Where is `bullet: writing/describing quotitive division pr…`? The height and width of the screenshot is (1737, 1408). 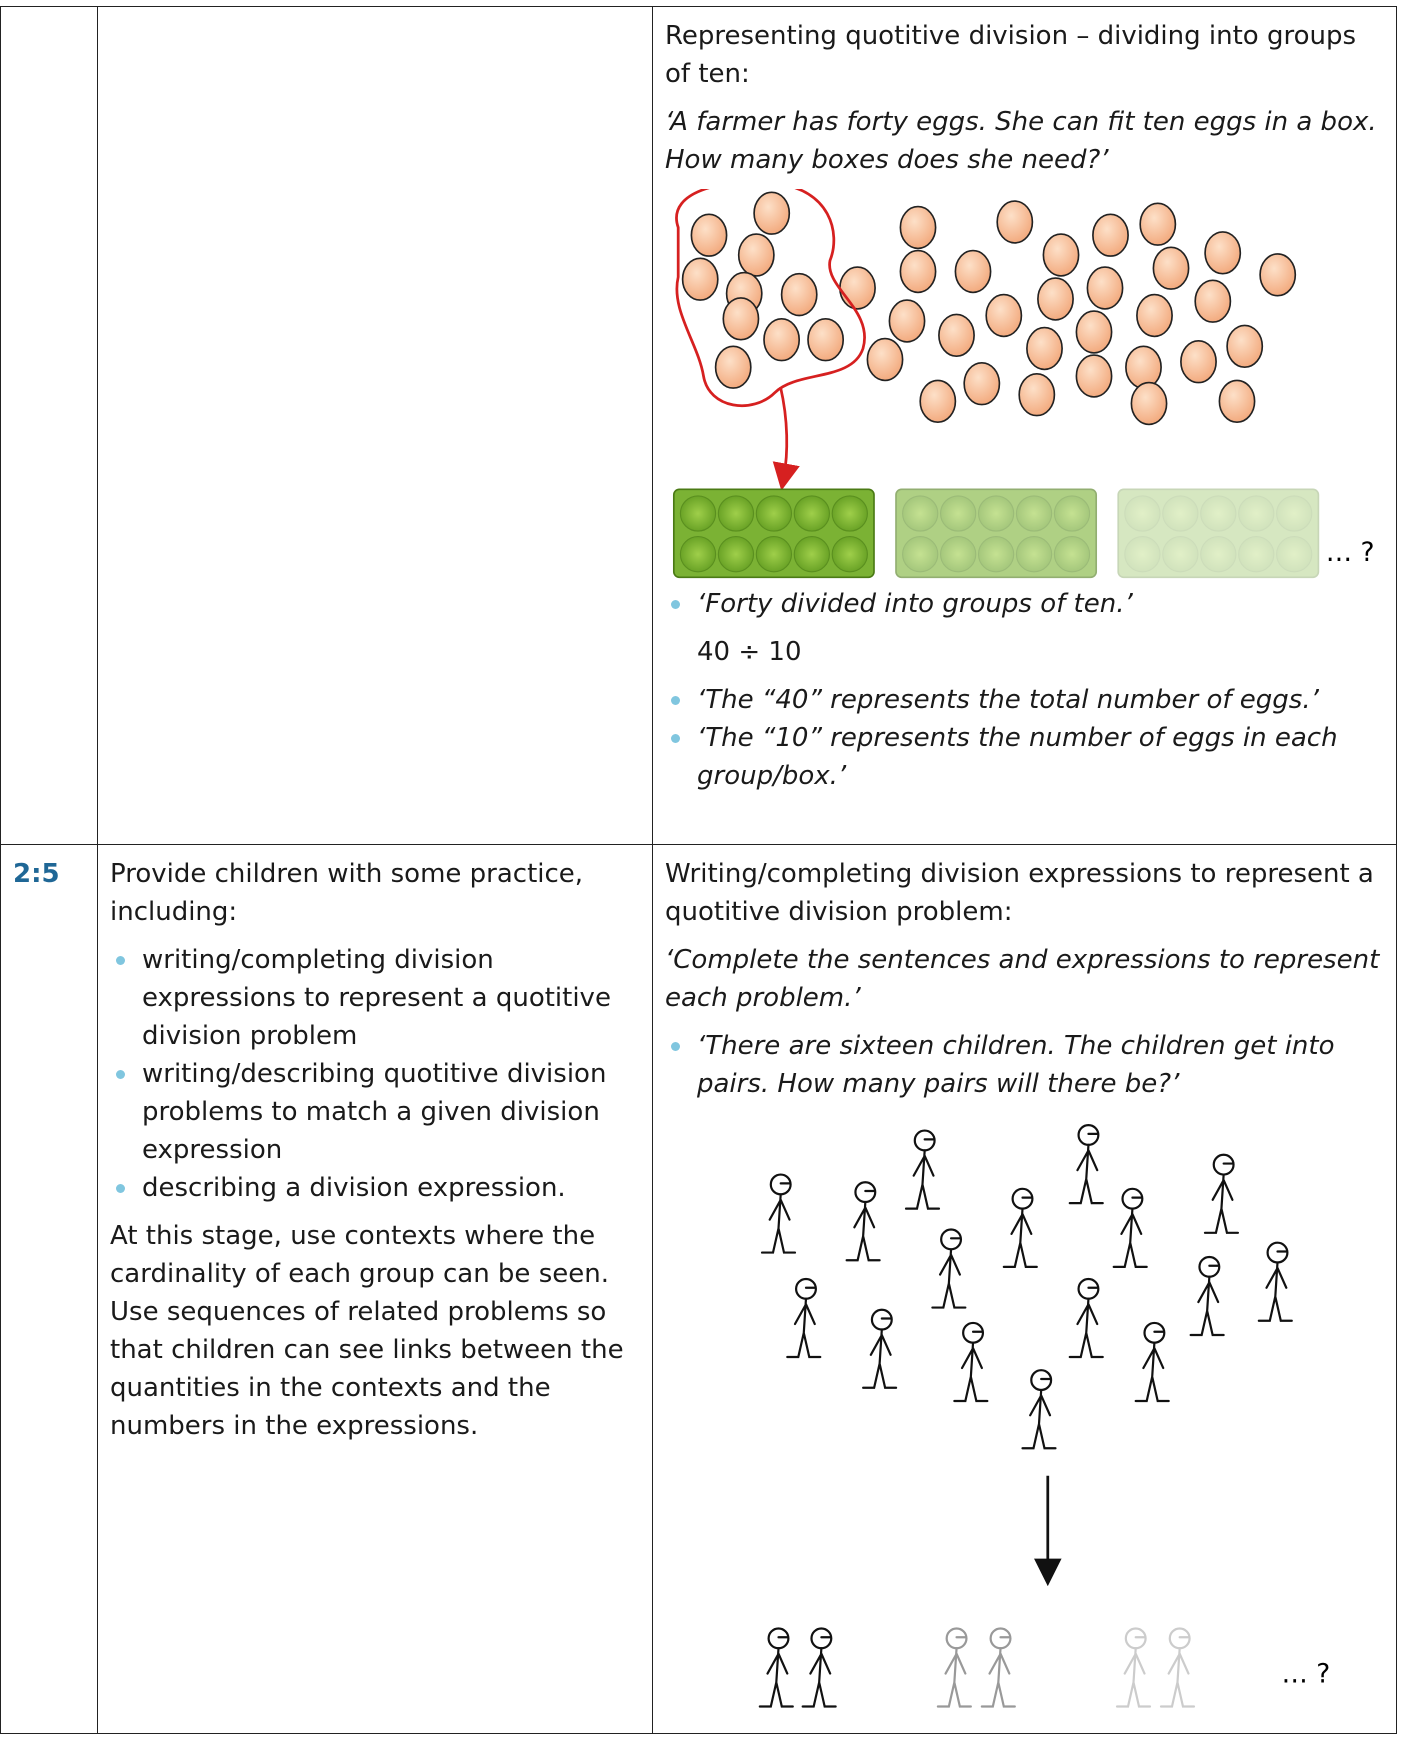 bullet: writing/describing quotitive division pr… is located at coordinates (375, 1112).